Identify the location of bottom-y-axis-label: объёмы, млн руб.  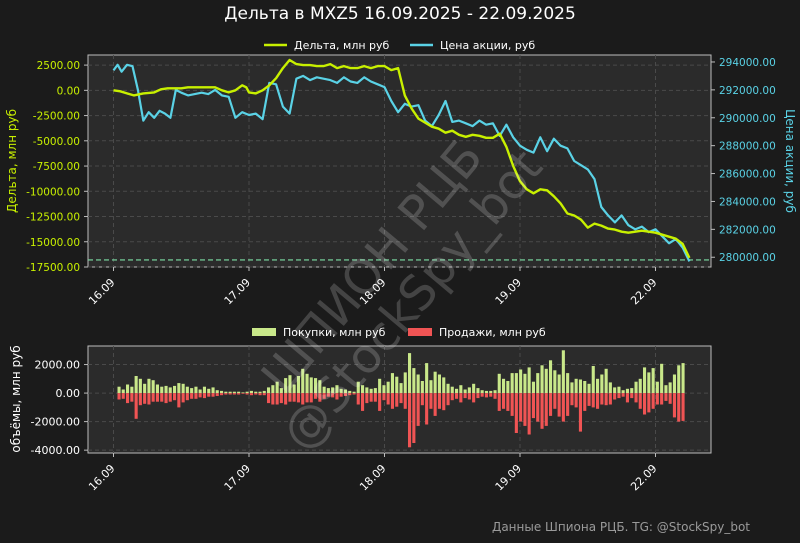
(16, 398).